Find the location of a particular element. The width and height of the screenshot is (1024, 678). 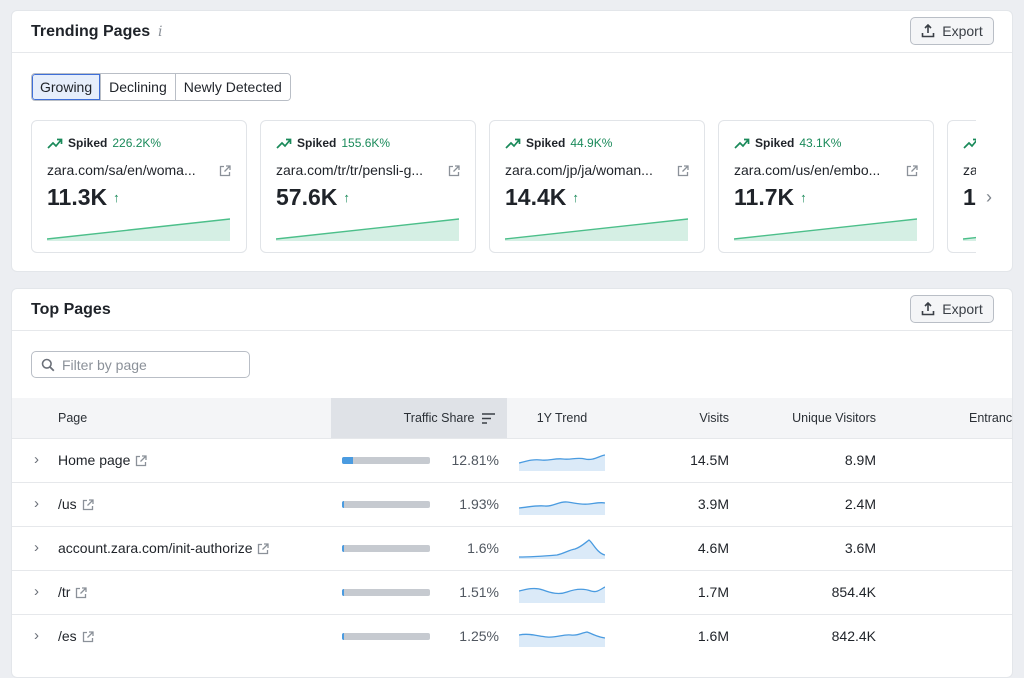

info-icon: i is located at coordinates (160, 32).